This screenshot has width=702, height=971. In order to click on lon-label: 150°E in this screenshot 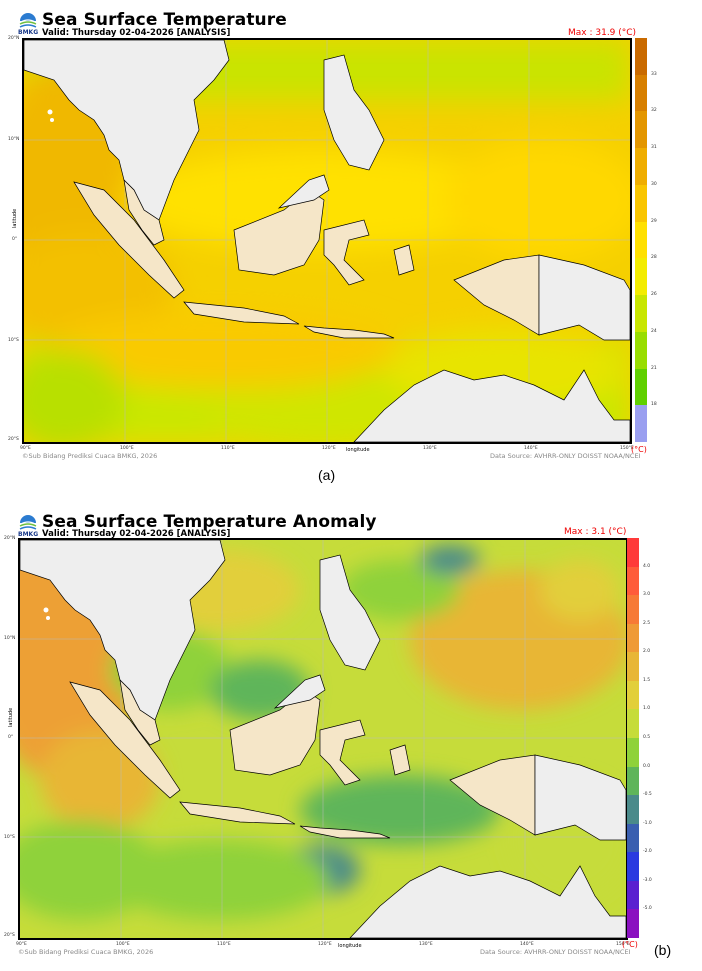, I will do `click(623, 944)`.